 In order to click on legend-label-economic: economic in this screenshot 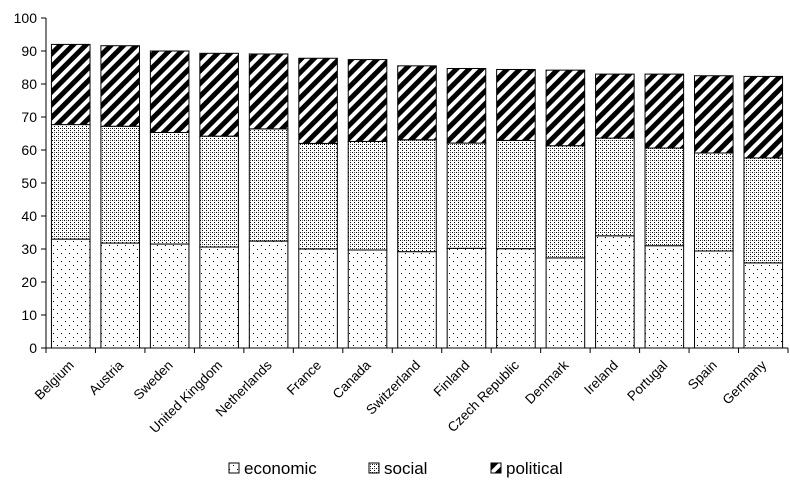, I will do `click(280, 468)`.